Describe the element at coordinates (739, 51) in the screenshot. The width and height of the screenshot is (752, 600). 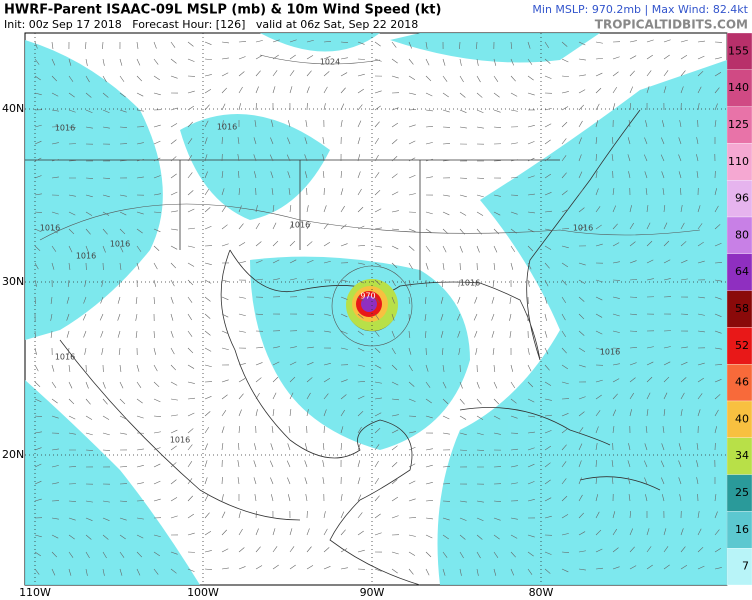
I see `colorbar-swatch` at that location.